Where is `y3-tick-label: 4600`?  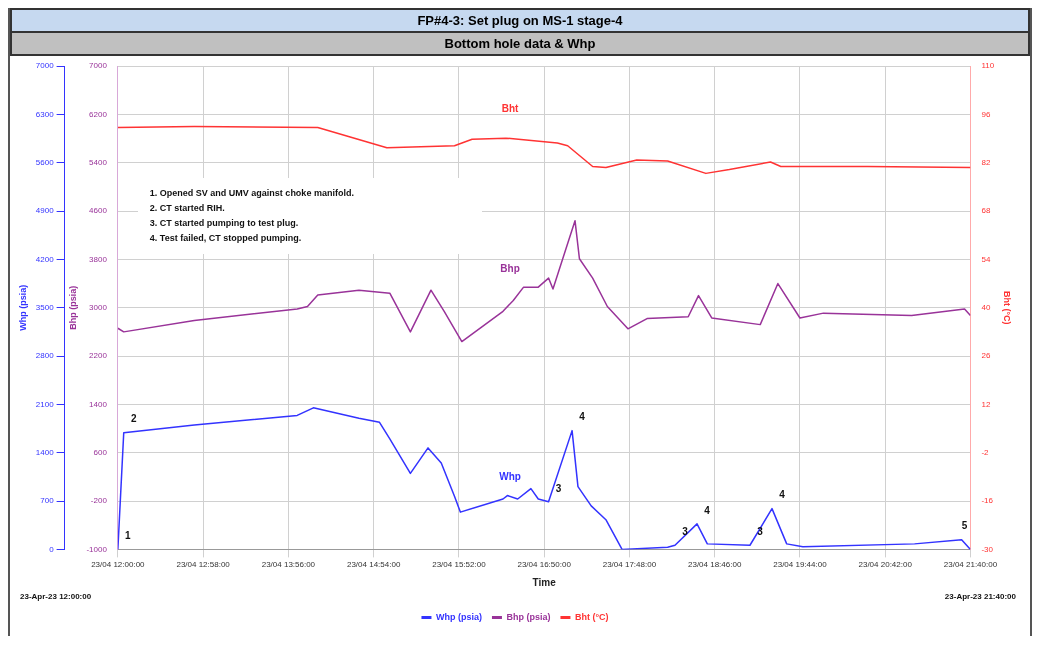 y3-tick-label: 4600 is located at coordinates (98, 211).